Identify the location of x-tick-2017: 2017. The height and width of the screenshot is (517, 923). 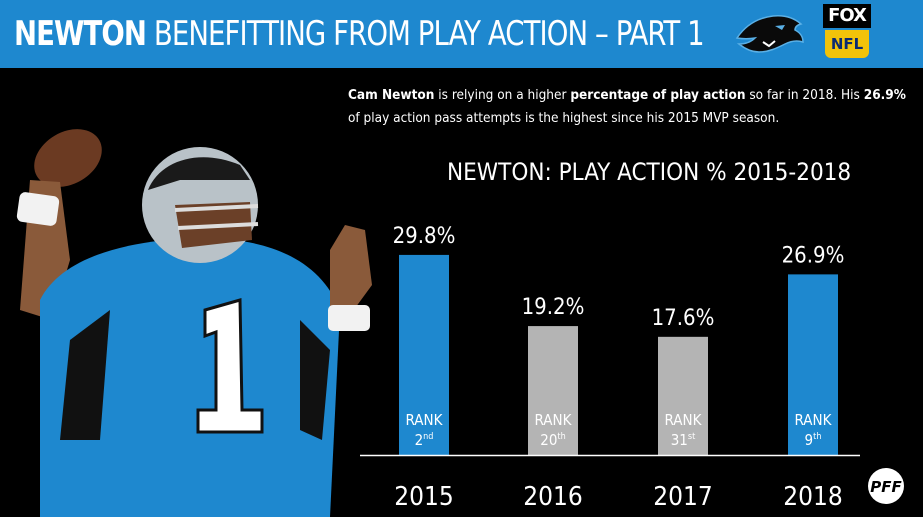
(683, 497).